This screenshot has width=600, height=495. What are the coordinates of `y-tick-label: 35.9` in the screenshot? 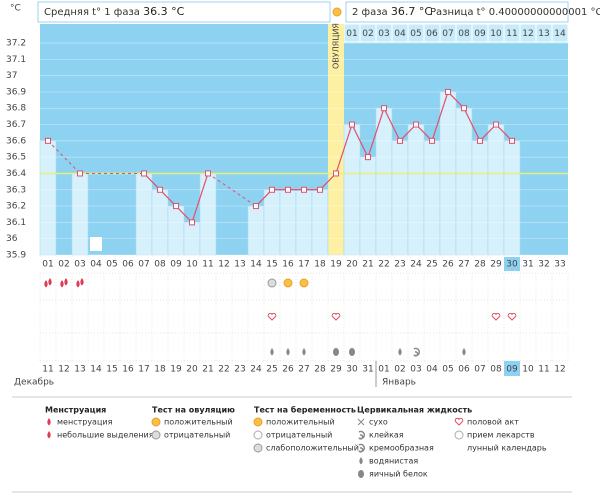 It's located at (16, 256).